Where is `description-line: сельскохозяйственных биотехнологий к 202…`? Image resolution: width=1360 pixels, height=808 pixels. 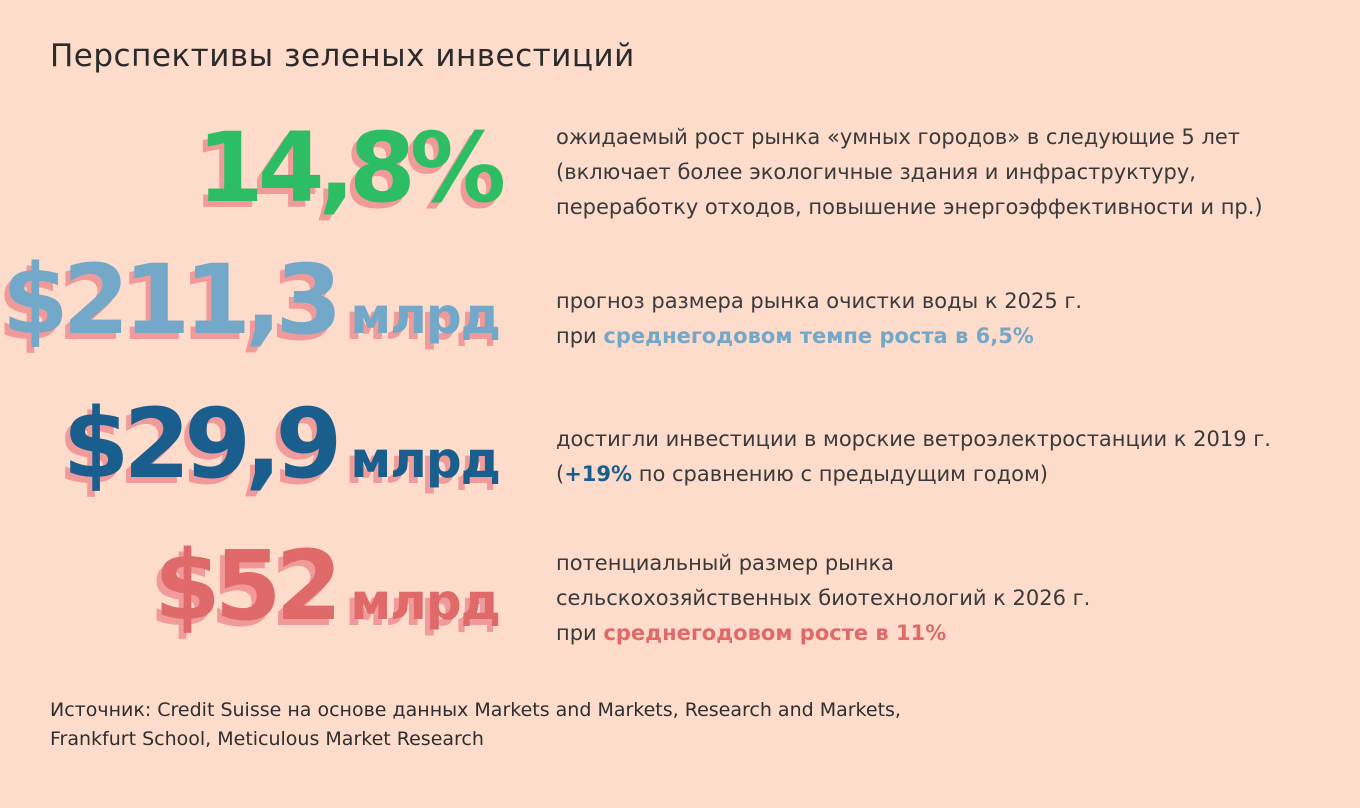 description-line: сельскохозяйственных биотехнологий к 202… is located at coordinates (823, 598).